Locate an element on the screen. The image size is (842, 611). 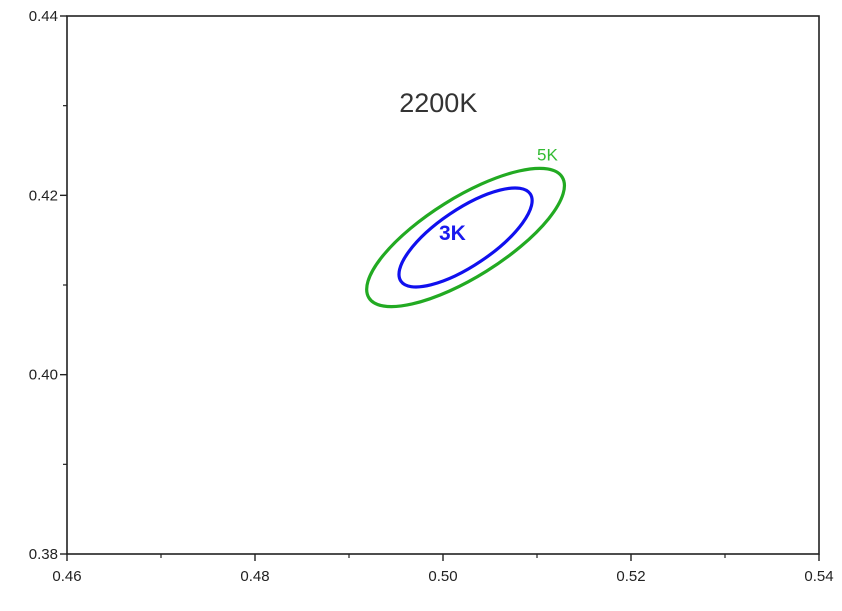
chart-title-annotation: 2200K is located at coordinates (438, 103).